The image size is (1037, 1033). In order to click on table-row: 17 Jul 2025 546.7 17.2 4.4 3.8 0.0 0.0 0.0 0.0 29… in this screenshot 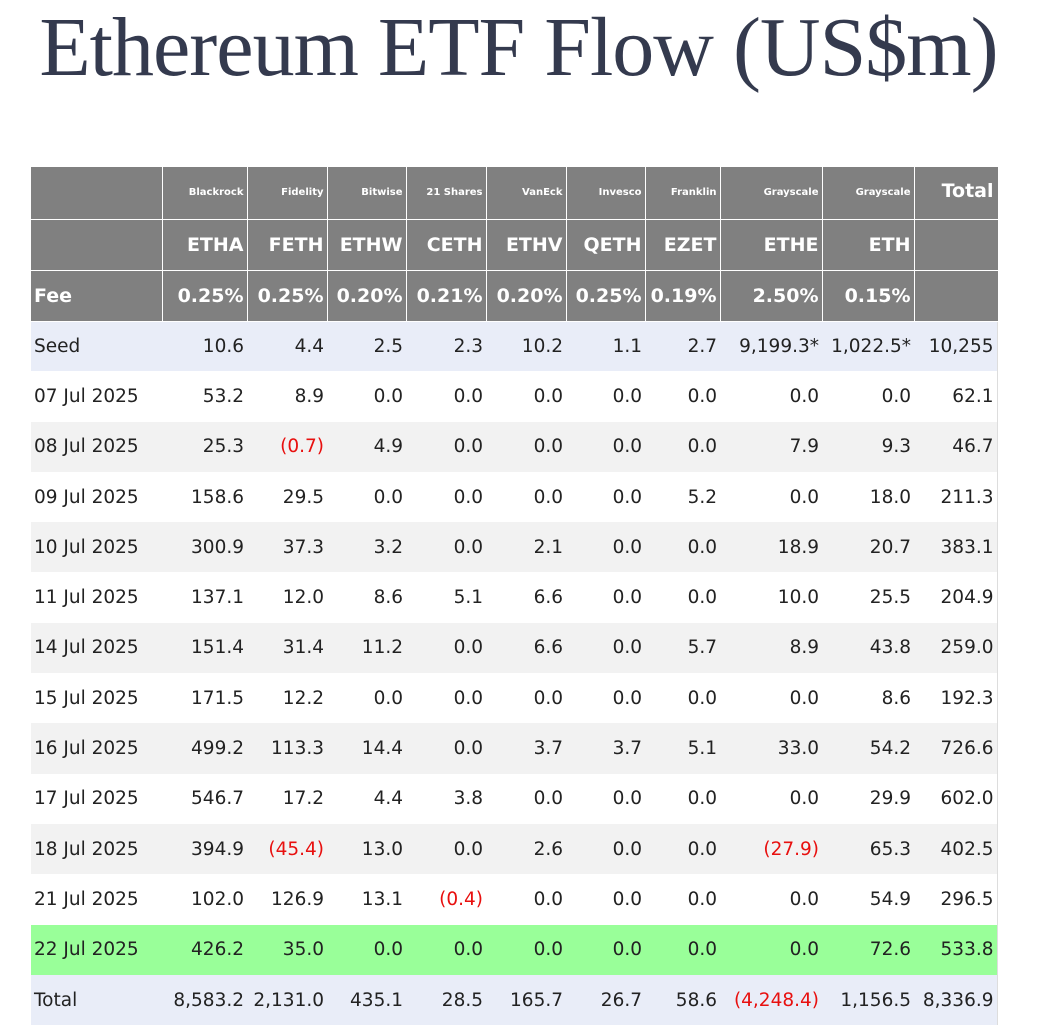, I will do `click(514, 798)`.